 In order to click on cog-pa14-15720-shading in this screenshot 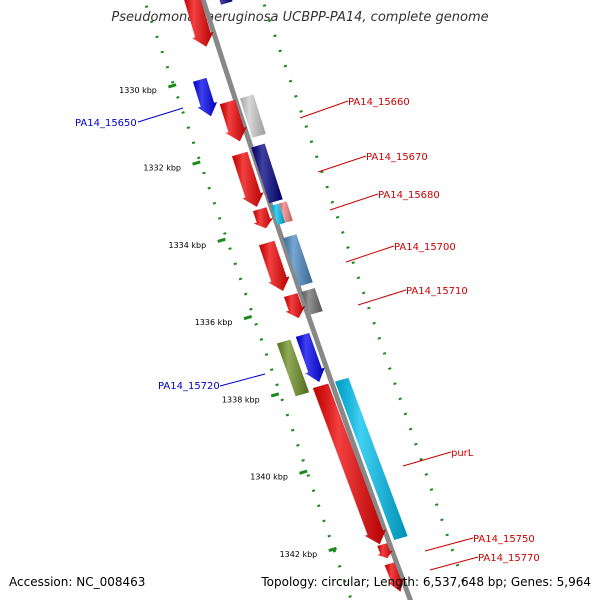, I will do `click(293, 368)`.